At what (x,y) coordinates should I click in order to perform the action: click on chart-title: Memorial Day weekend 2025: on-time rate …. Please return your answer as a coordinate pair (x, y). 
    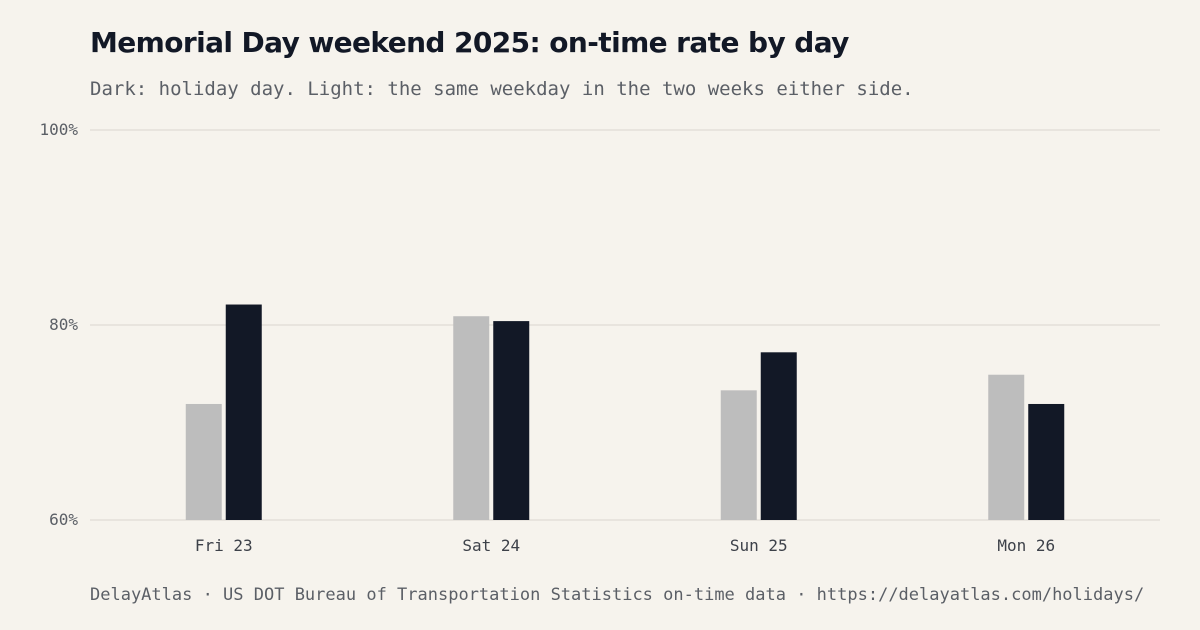
    Looking at the image, I should click on (469, 42).